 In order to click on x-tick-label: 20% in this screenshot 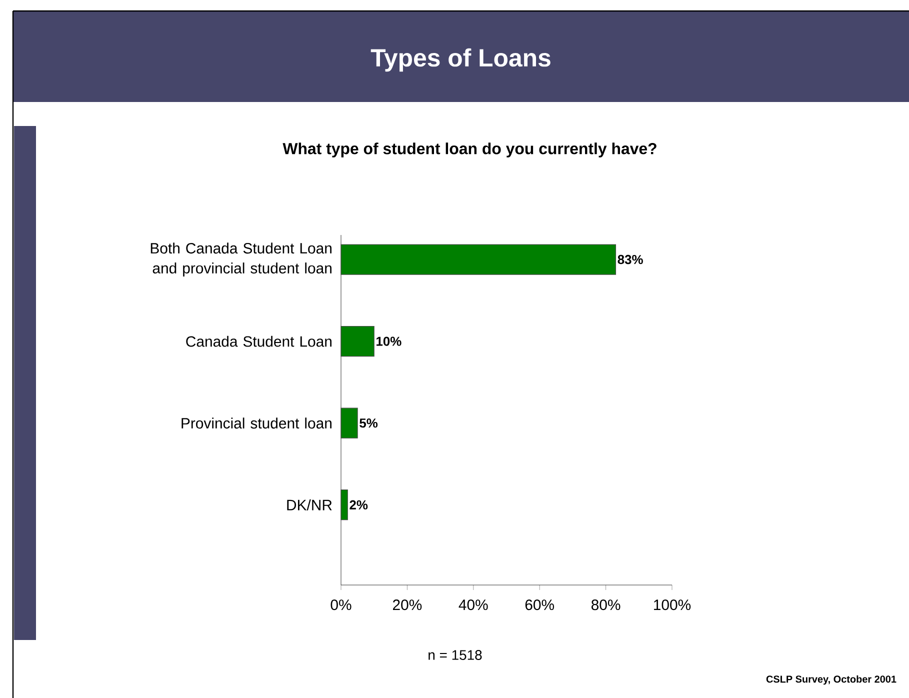, I will do `click(407, 605)`.